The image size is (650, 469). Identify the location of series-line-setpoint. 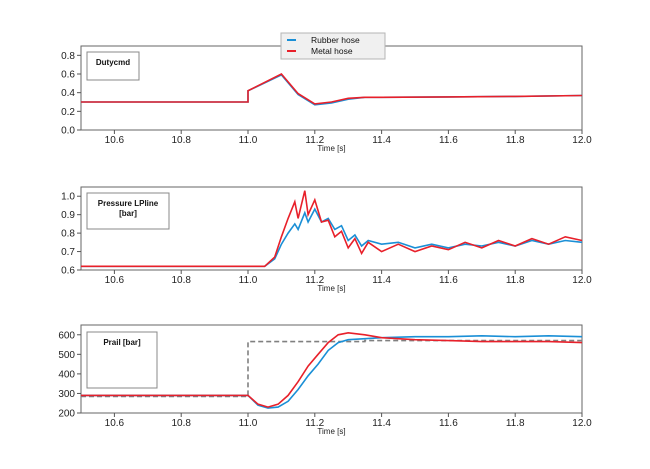
(331, 368).